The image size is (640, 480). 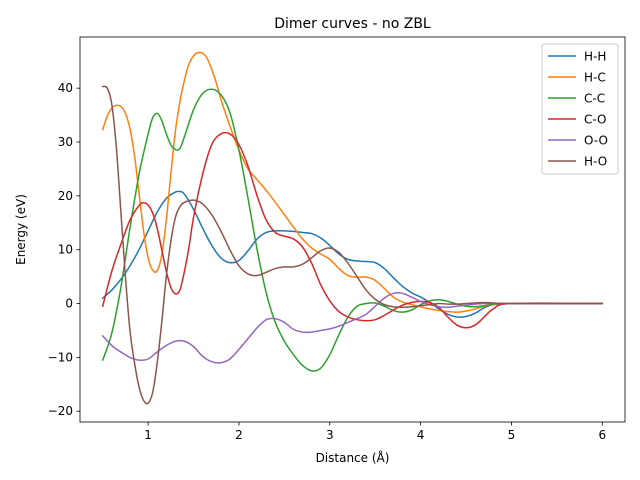 I want to click on series-line-o-o, so click(x=352, y=328).